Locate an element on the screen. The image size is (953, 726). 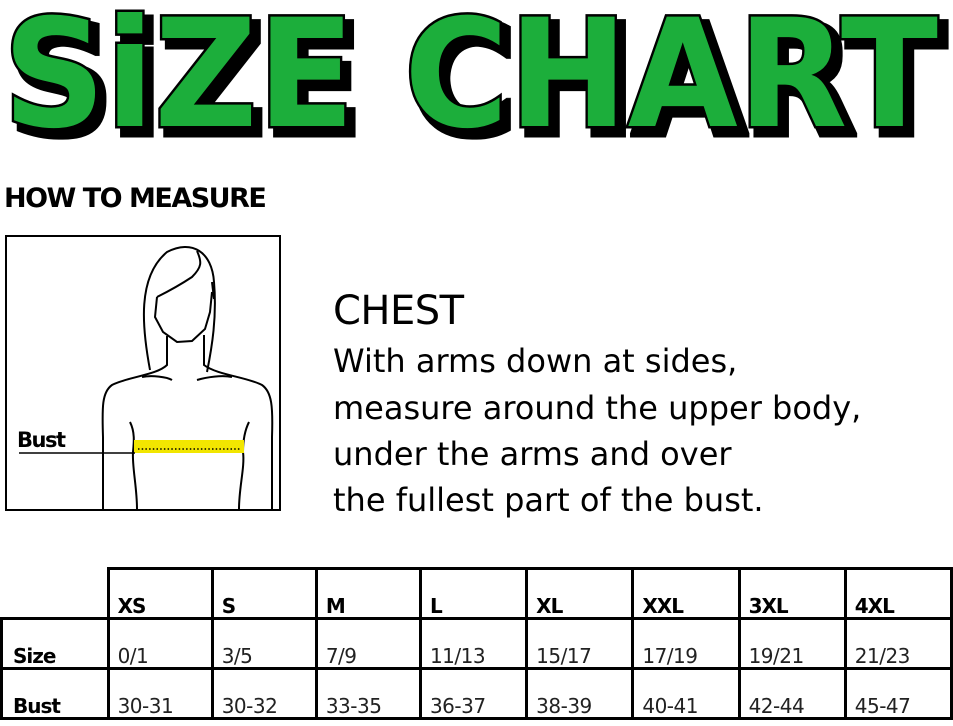
table-cell: 7/9 is located at coordinates (368, 643).